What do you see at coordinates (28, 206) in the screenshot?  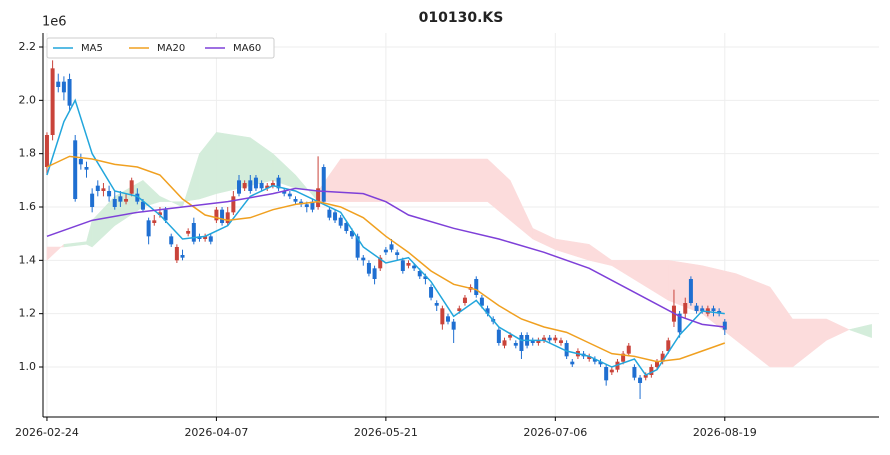 I see `y-tick-label: 1.6` at bounding box center [28, 206].